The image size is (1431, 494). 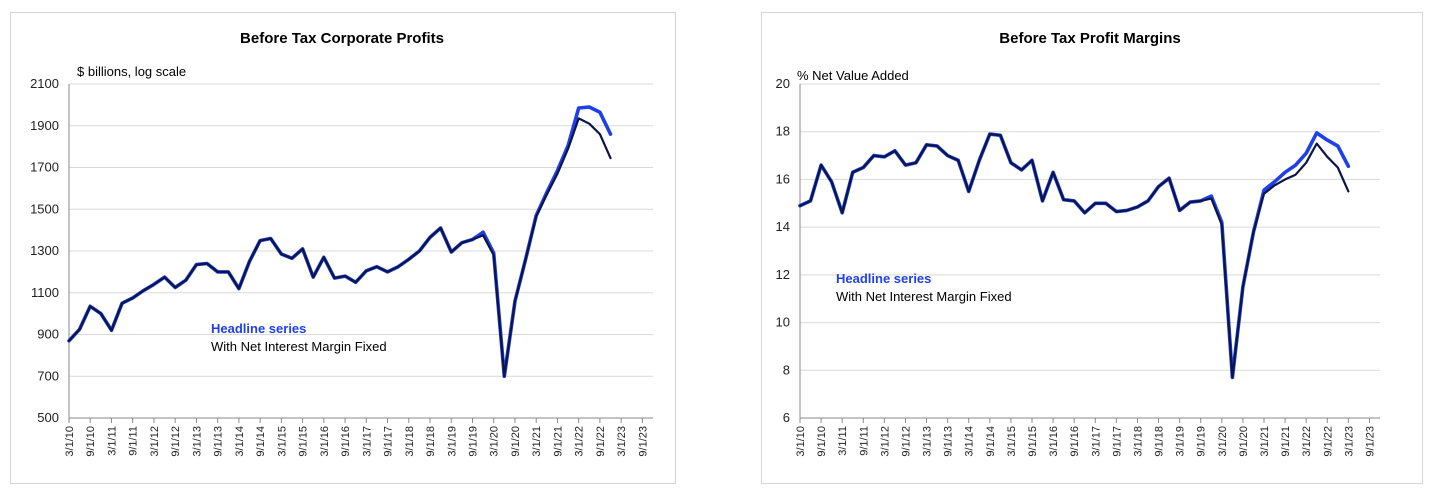 What do you see at coordinates (44, 125) in the screenshot?
I see `y-tick-label: 1900` at bounding box center [44, 125].